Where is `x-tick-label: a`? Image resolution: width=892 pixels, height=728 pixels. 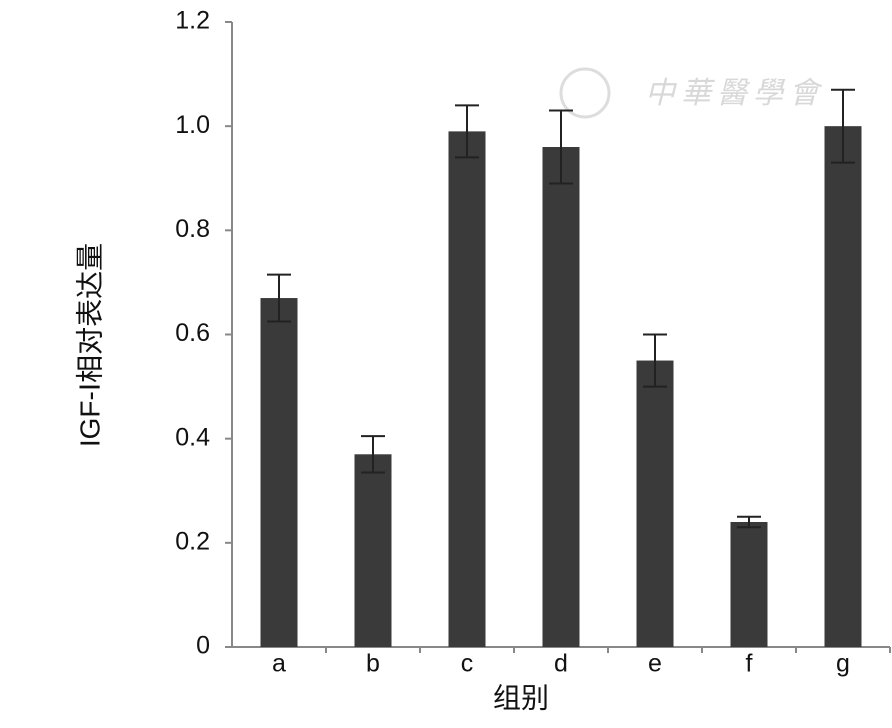 x-tick-label: a is located at coordinates (279, 664).